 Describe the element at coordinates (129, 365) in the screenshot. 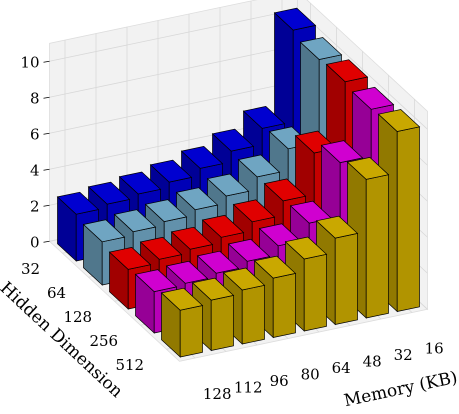

I see `y-tick-label: 512` at that location.